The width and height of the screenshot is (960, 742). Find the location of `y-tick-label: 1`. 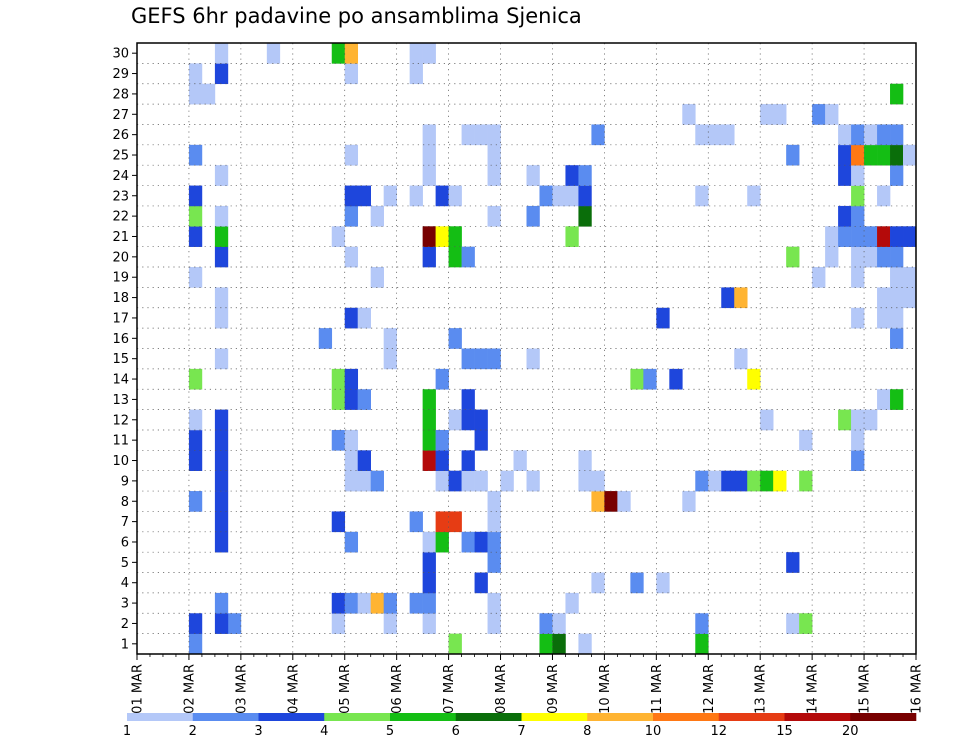

y-tick-label: 1 is located at coordinates (125, 644).